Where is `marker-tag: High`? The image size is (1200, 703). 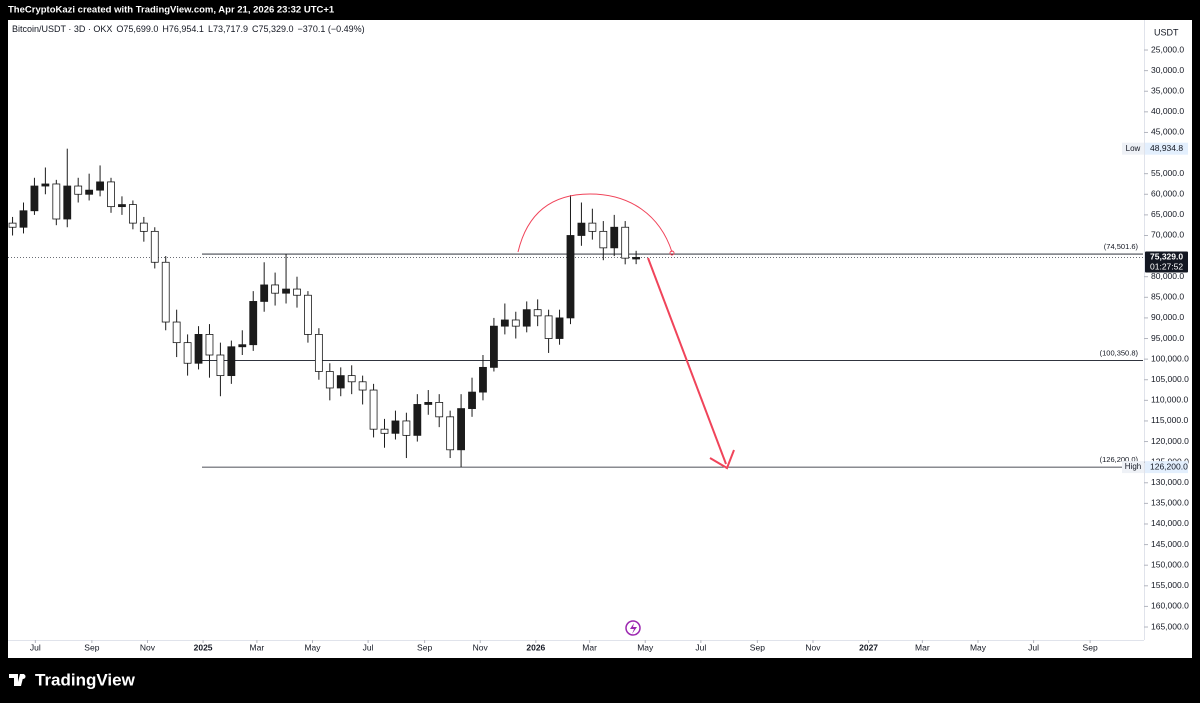
marker-tag: High is located at coordinates (1133, 466).